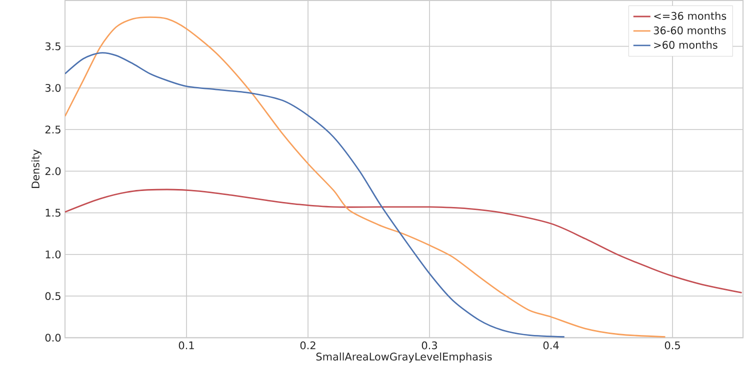  Describe the element at coordinates (52, 296) in the screenshot. I see `y-tick-label: 0.5` at that location.